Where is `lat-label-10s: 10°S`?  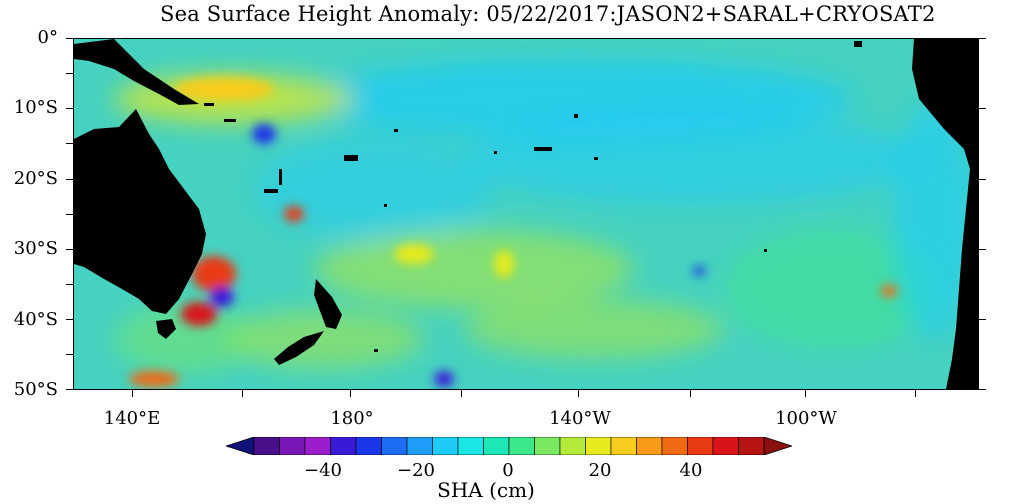 lat-label-10s: 10°S is located at coordinates (35, 107).